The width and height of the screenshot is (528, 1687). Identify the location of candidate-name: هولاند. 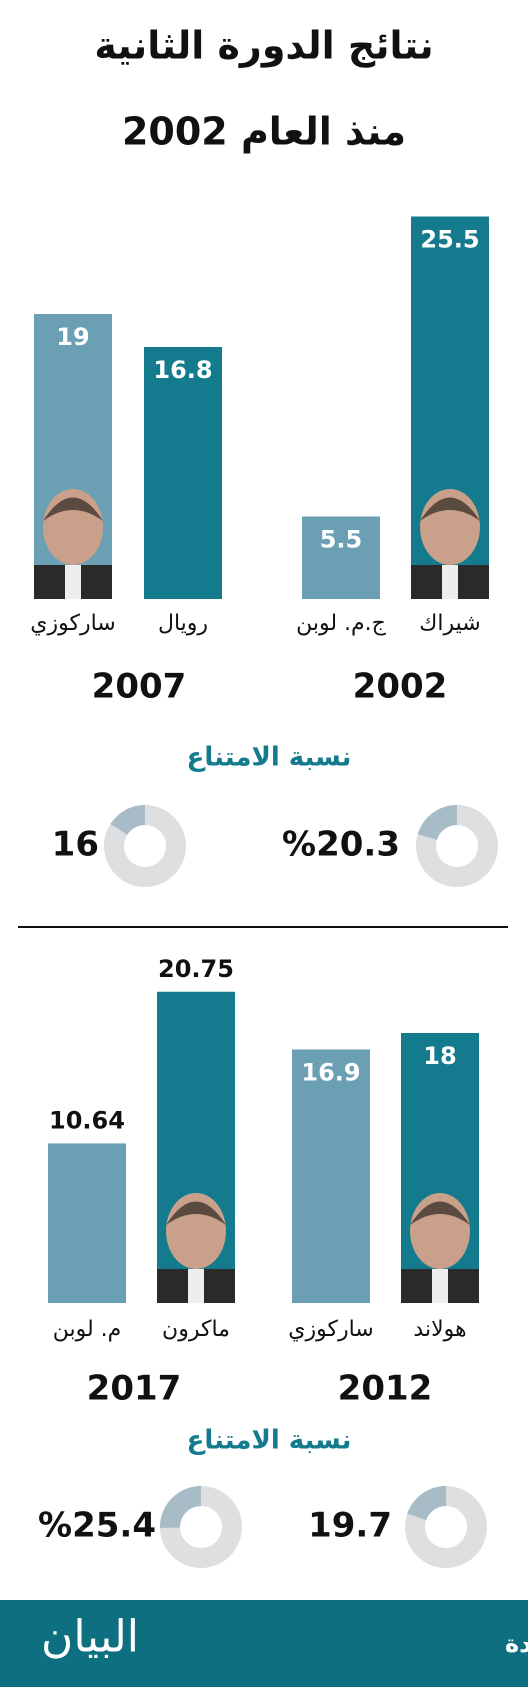
(439, 1329).